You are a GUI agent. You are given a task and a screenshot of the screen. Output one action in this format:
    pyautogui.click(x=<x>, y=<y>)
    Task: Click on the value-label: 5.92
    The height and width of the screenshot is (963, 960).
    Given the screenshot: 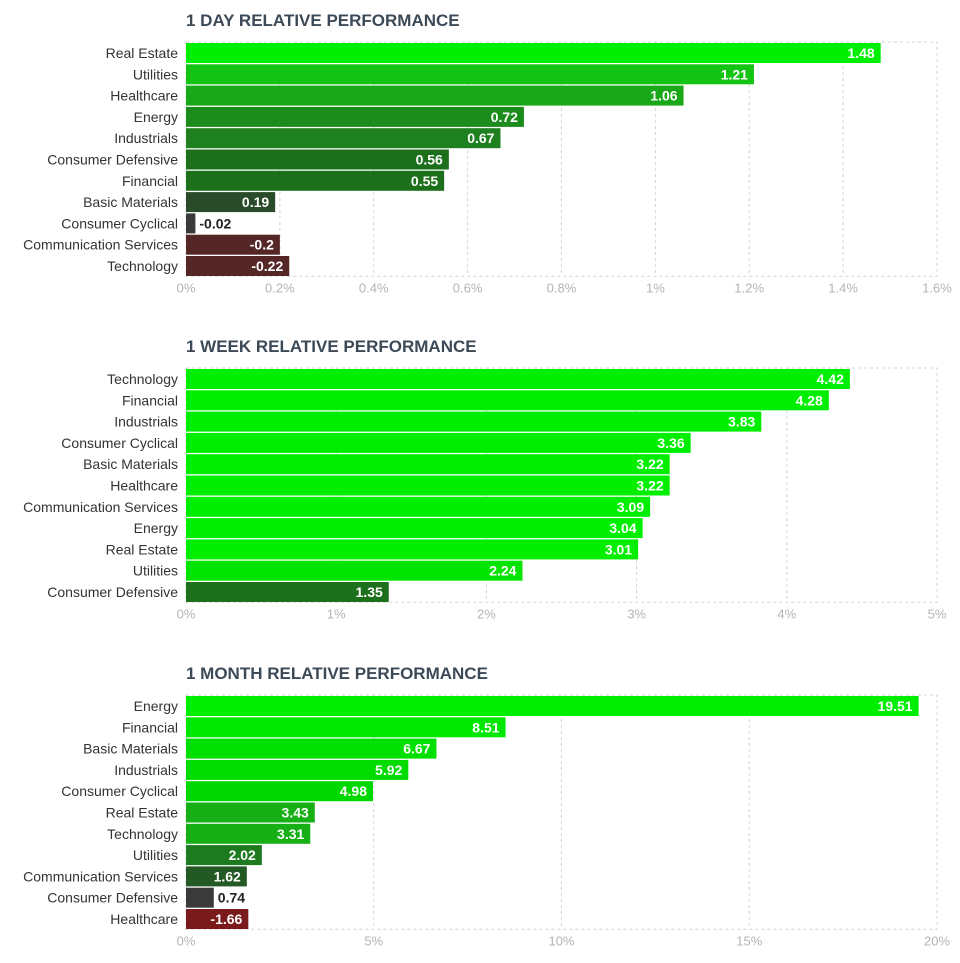 What is the action you would take?
    pyautogui.click(x=388, y=770)
    